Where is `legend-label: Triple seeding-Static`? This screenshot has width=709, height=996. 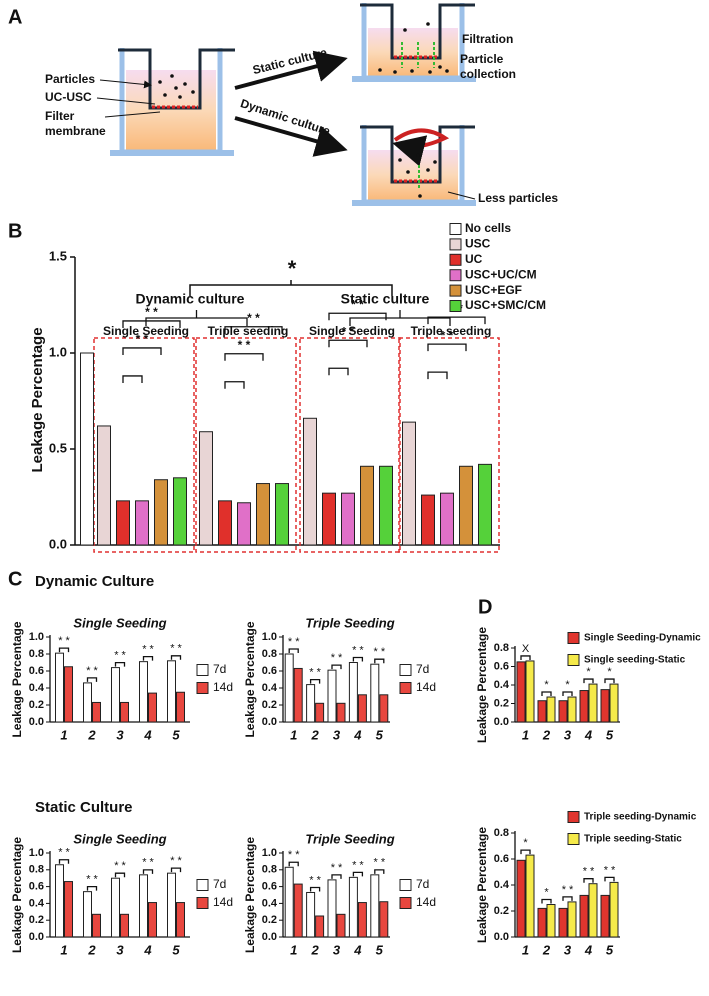
legend-label: Triple seeding-Static is located at coordinates (633, 839).